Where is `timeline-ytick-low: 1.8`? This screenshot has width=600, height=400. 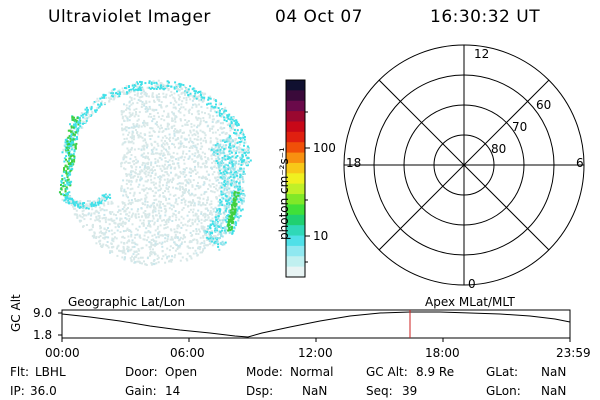
timeline-ytick-low: 1.8 is located at coordinates (43, 335).